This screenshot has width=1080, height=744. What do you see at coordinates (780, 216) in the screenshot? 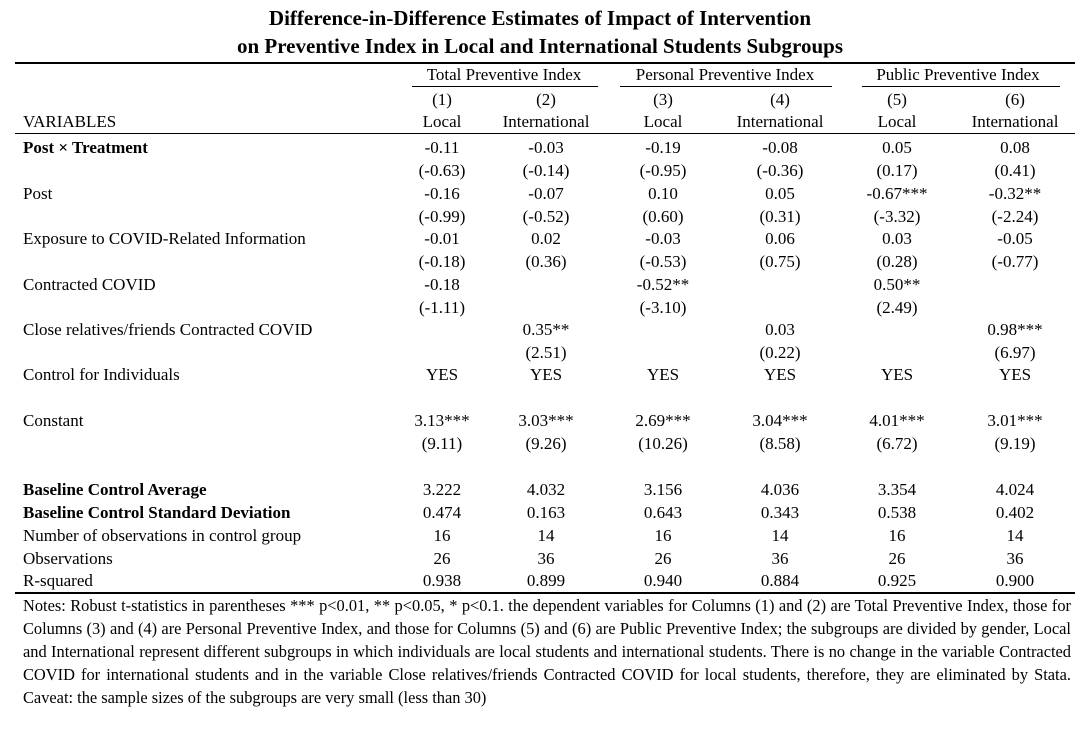
I see `tstat-cell: (0.31)` at bounding box center [780, 216].